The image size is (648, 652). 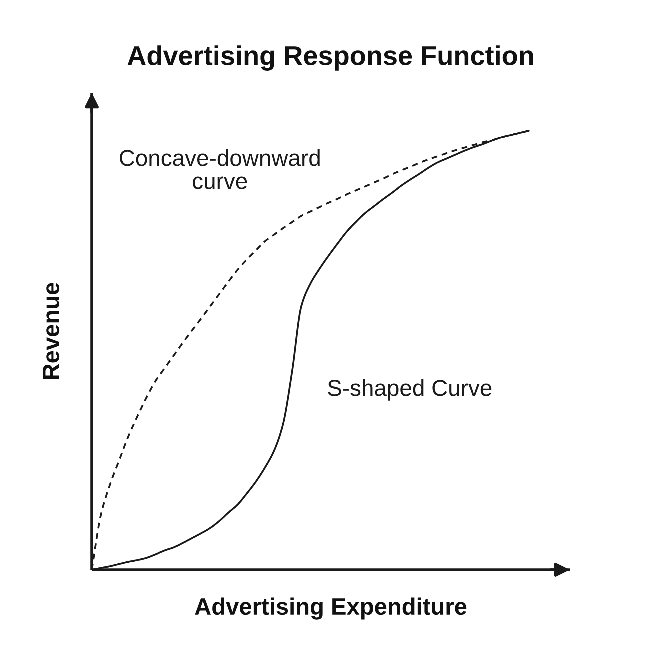 I want to click on series-label: Concave-downward curve, so click(x=220, y=170).